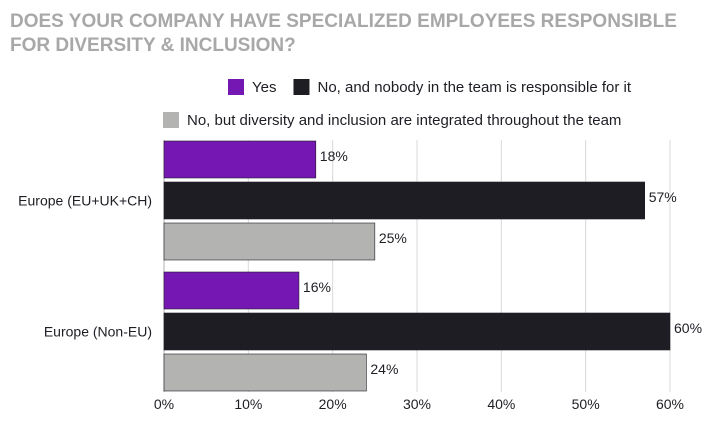  Describe the element at coordinates (333, 404) in the screenshot. I see `x-tick-label-2: 20%` at that location.